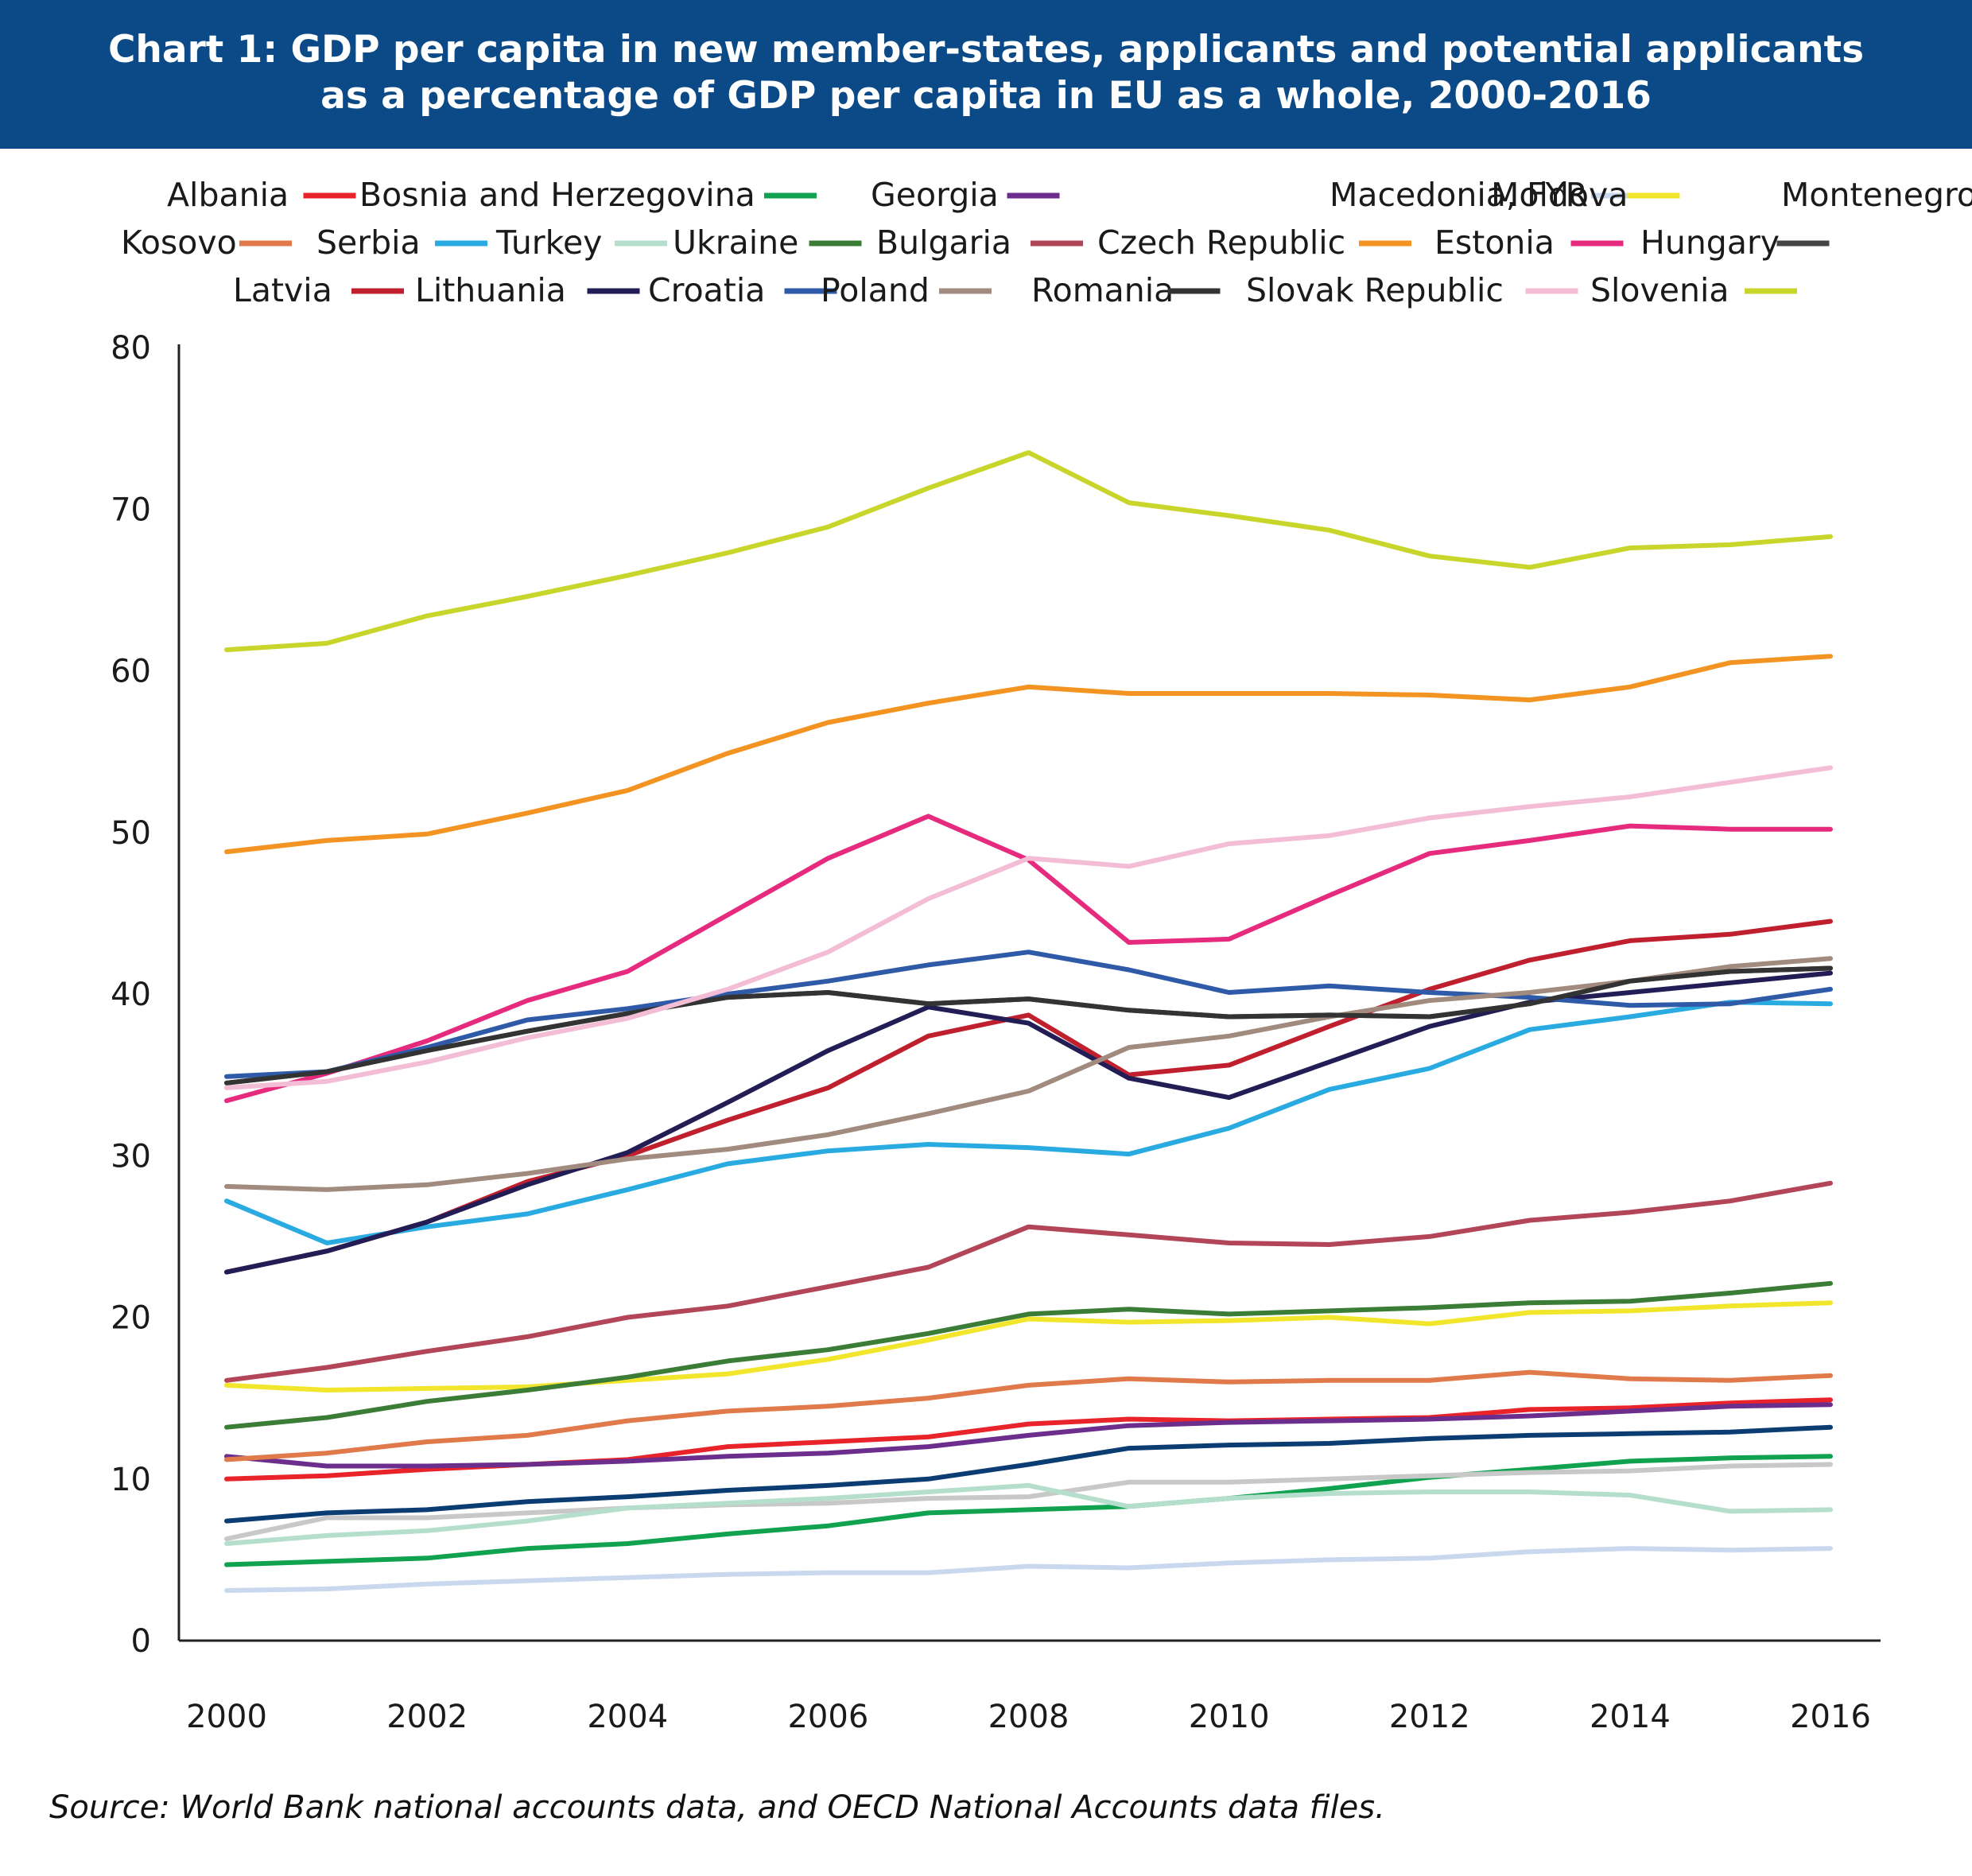 Image resolution: width=1972 pixels, height=1876 pixels. Describe the element at coordinates (1229, 1717) in the screenshot. I see `x-tick-label-2010: 2010` at that location.